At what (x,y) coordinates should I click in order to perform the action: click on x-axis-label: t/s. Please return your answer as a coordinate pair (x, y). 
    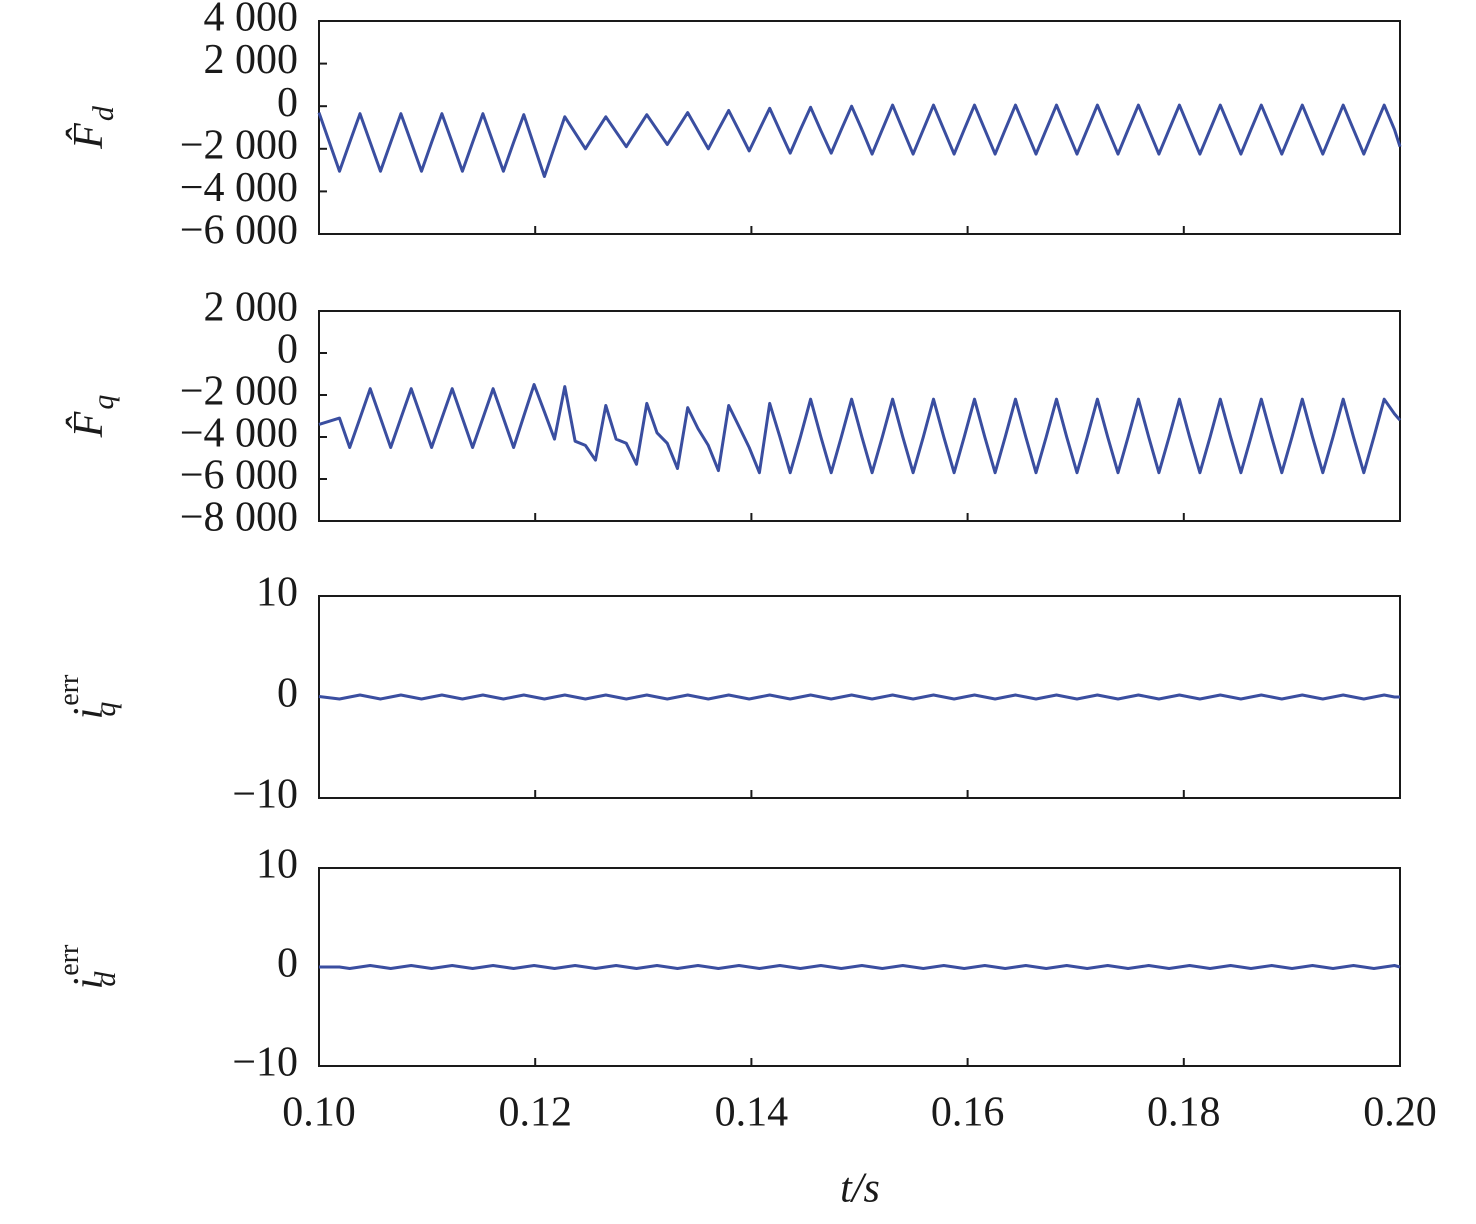
    Looking at the image, I should click on (860, 1189).